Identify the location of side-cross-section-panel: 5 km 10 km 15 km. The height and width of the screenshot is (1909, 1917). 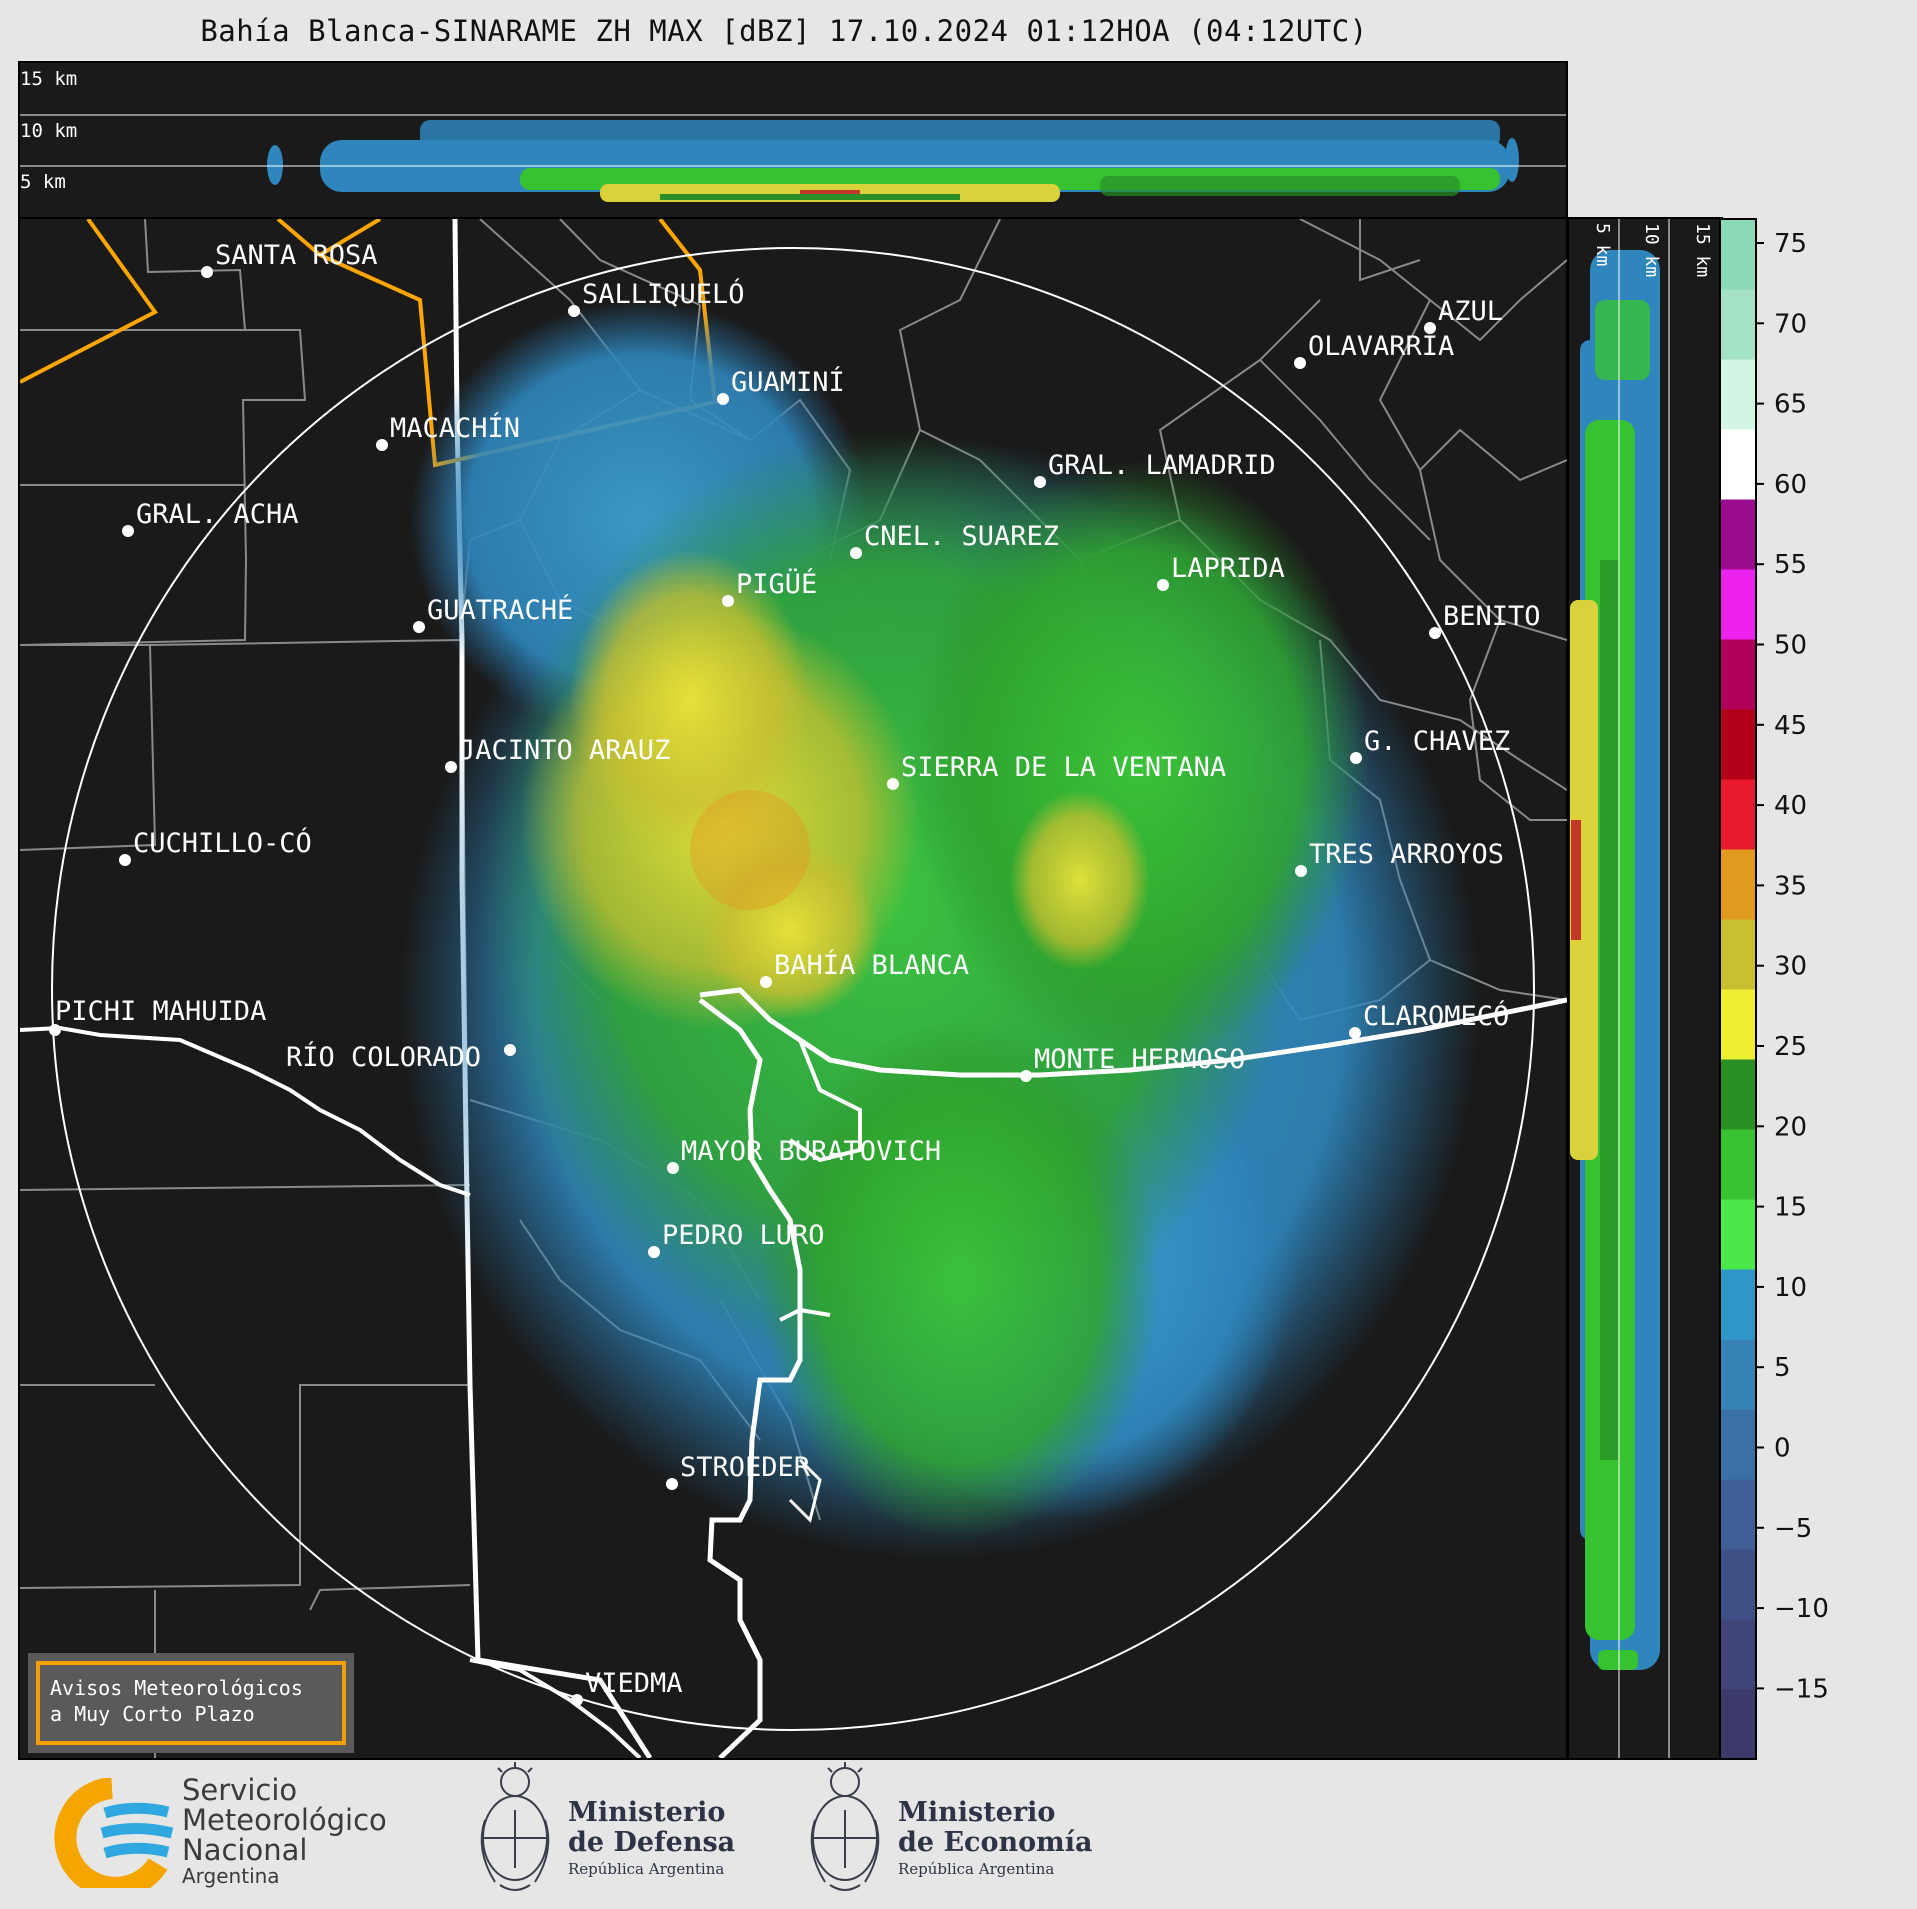
(1645, 988).